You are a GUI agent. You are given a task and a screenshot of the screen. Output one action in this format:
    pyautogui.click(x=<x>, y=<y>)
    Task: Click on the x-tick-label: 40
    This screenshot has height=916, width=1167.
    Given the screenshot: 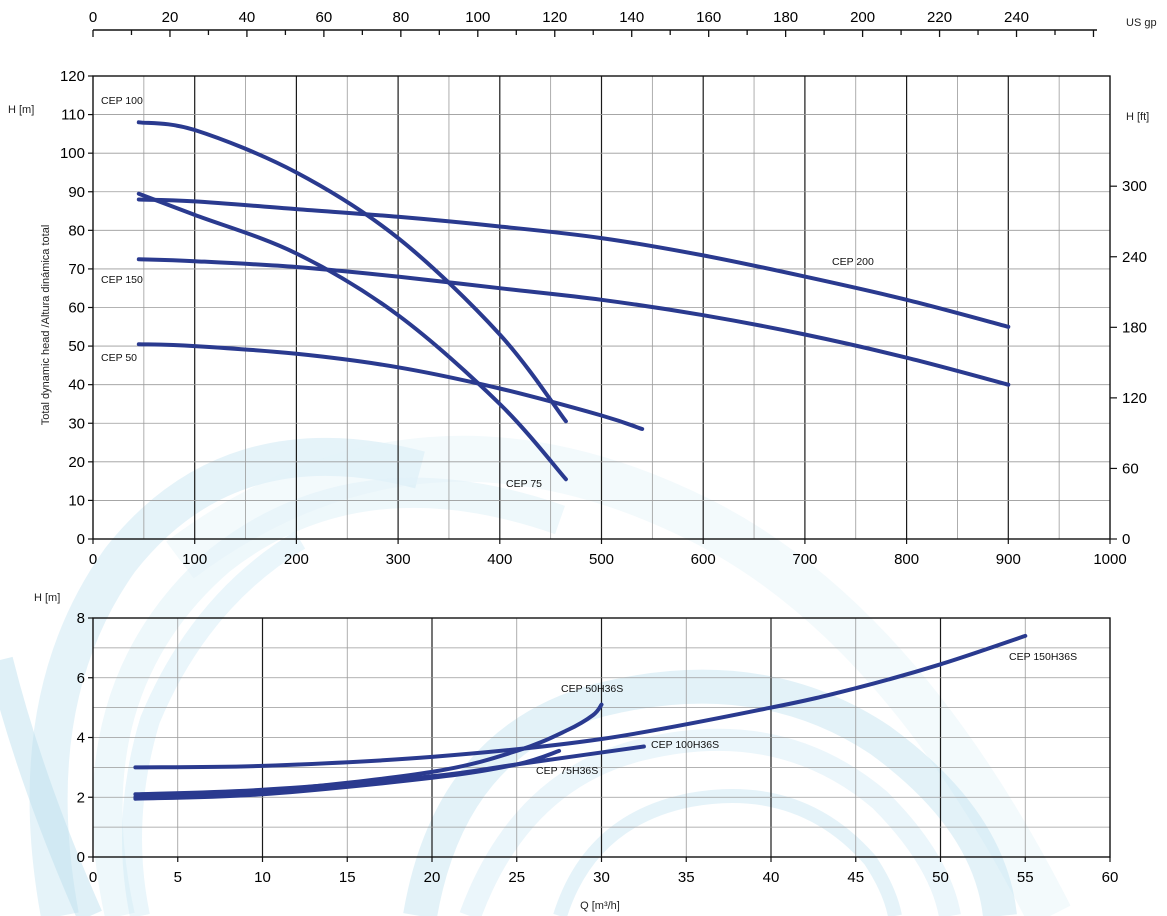 What is the action you would take?
    pyautogui.click(x=771, y=877)
    